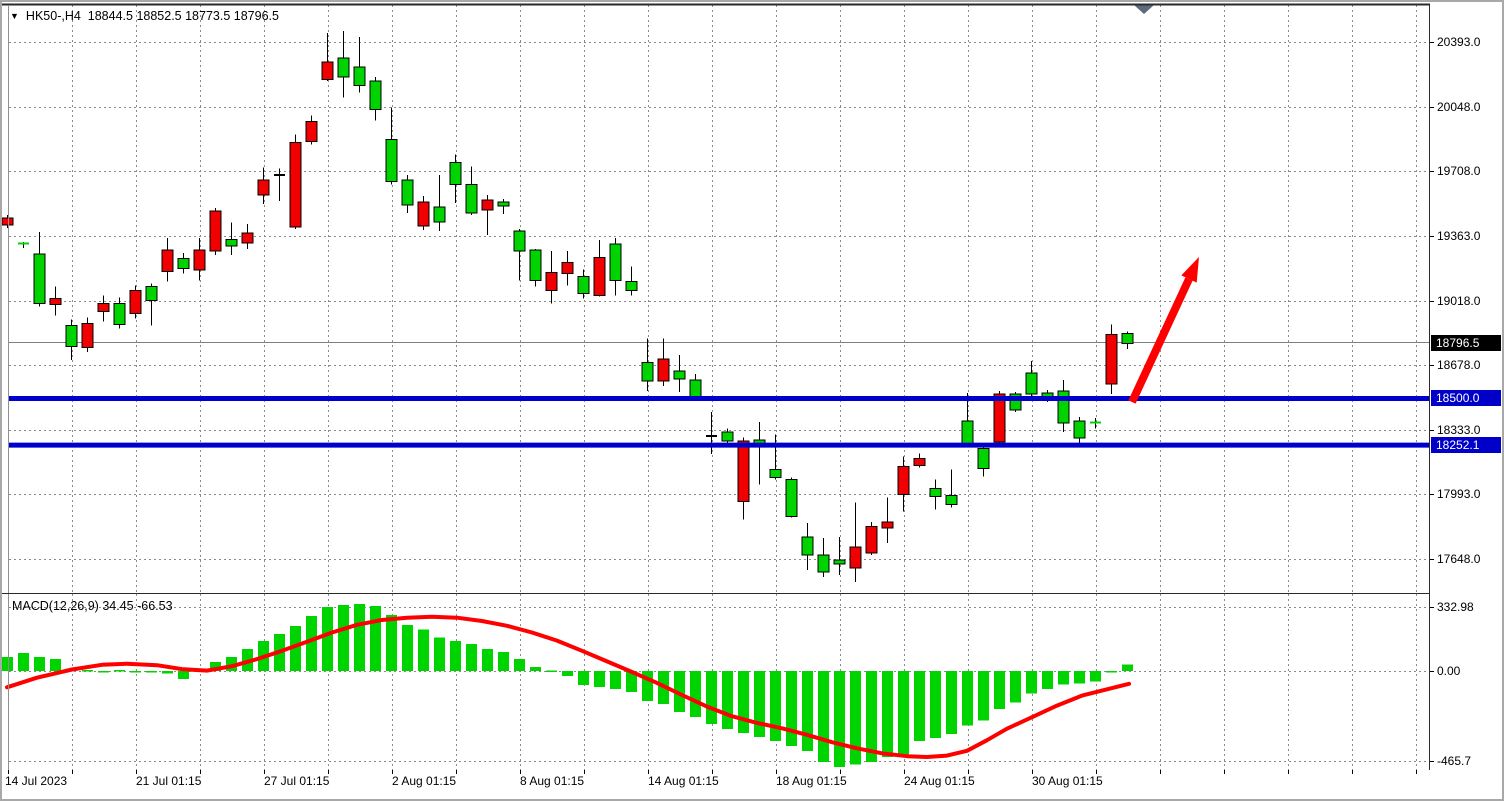 The height and width of the screenshot is (801, 1504). I want to click on trend-arrow-head, so click(1190, 270).